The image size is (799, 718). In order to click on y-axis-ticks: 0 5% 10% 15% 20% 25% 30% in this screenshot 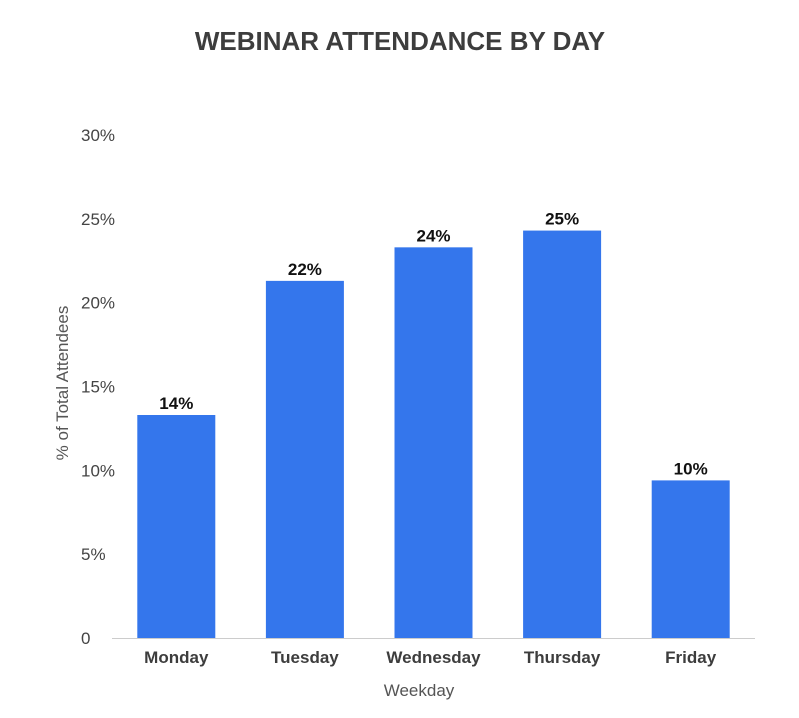, I will do `click(98, 387)`.